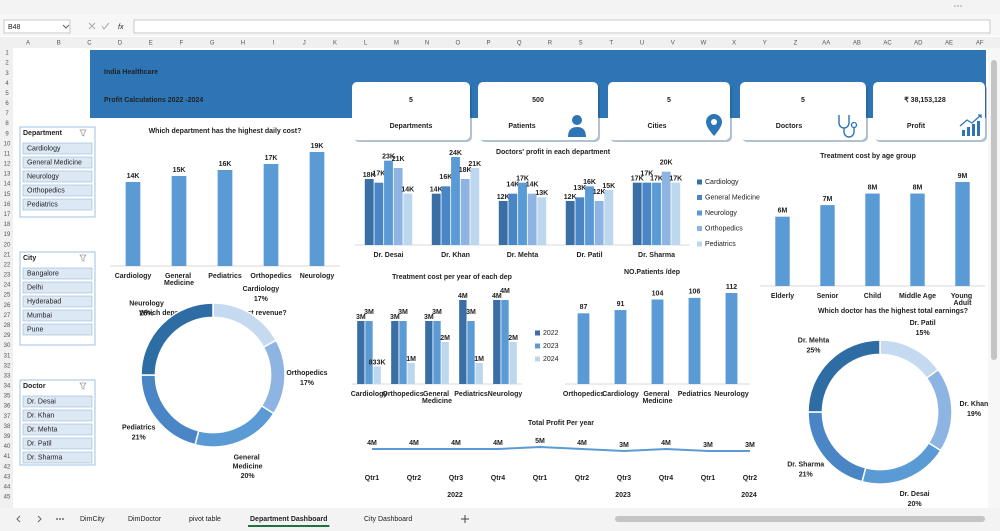 The width and height of the screenshot is (1000, 531). What do you see at coordinates (656, 255) in the screenshot?
I see `x-tick-label: Dr. Sharma` at bounding box center [656, 255].